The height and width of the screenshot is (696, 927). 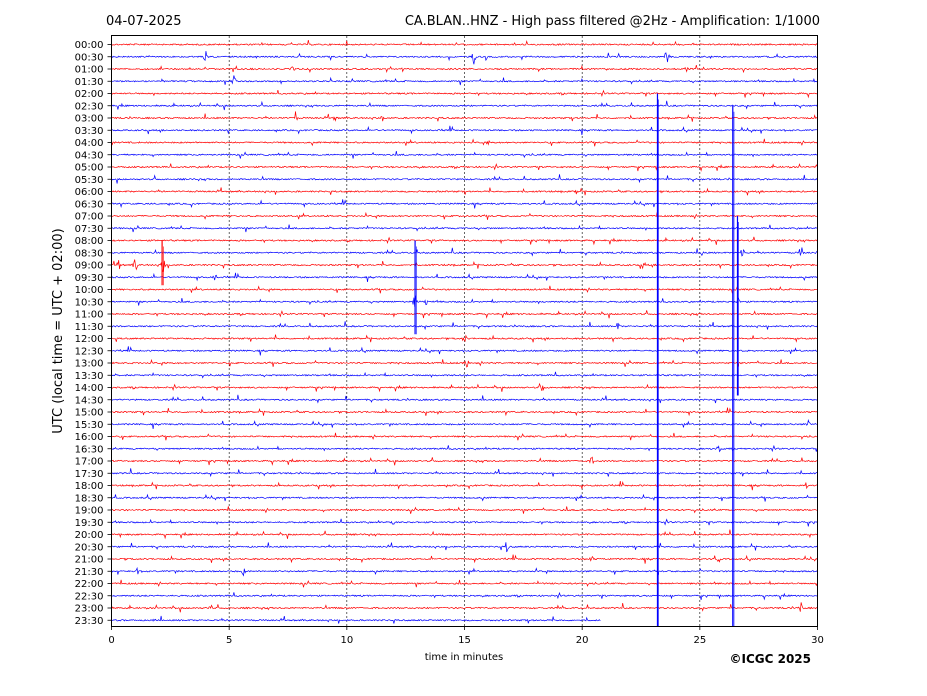 What do you see at coordinates (89, 511) in the screenshot?
I see `y-tick-label: 19:00` at bounding box center [89, 511].